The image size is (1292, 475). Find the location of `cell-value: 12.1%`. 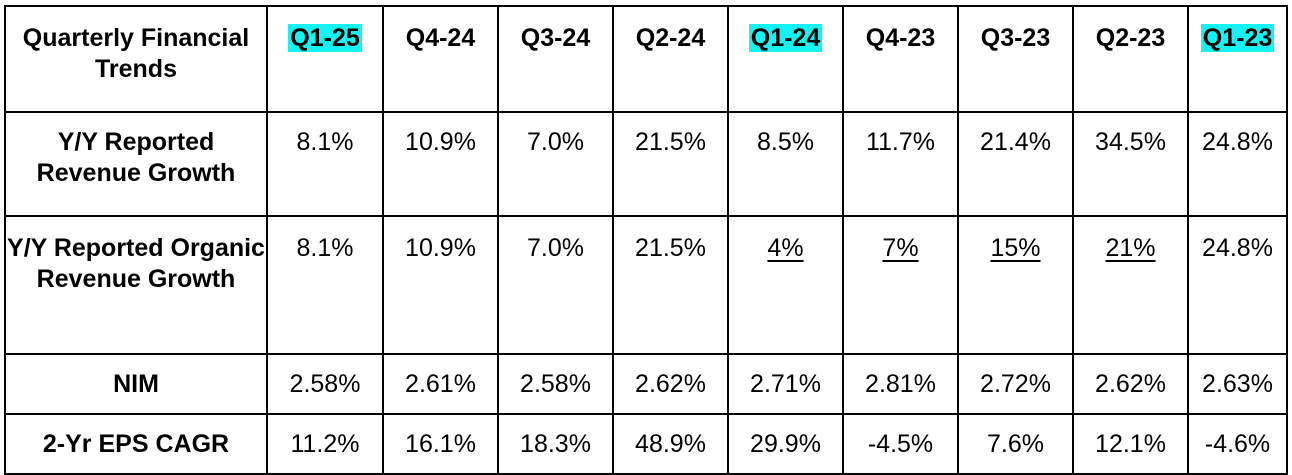

cell-value: 12.1% is located at coordinates (1130, 443).